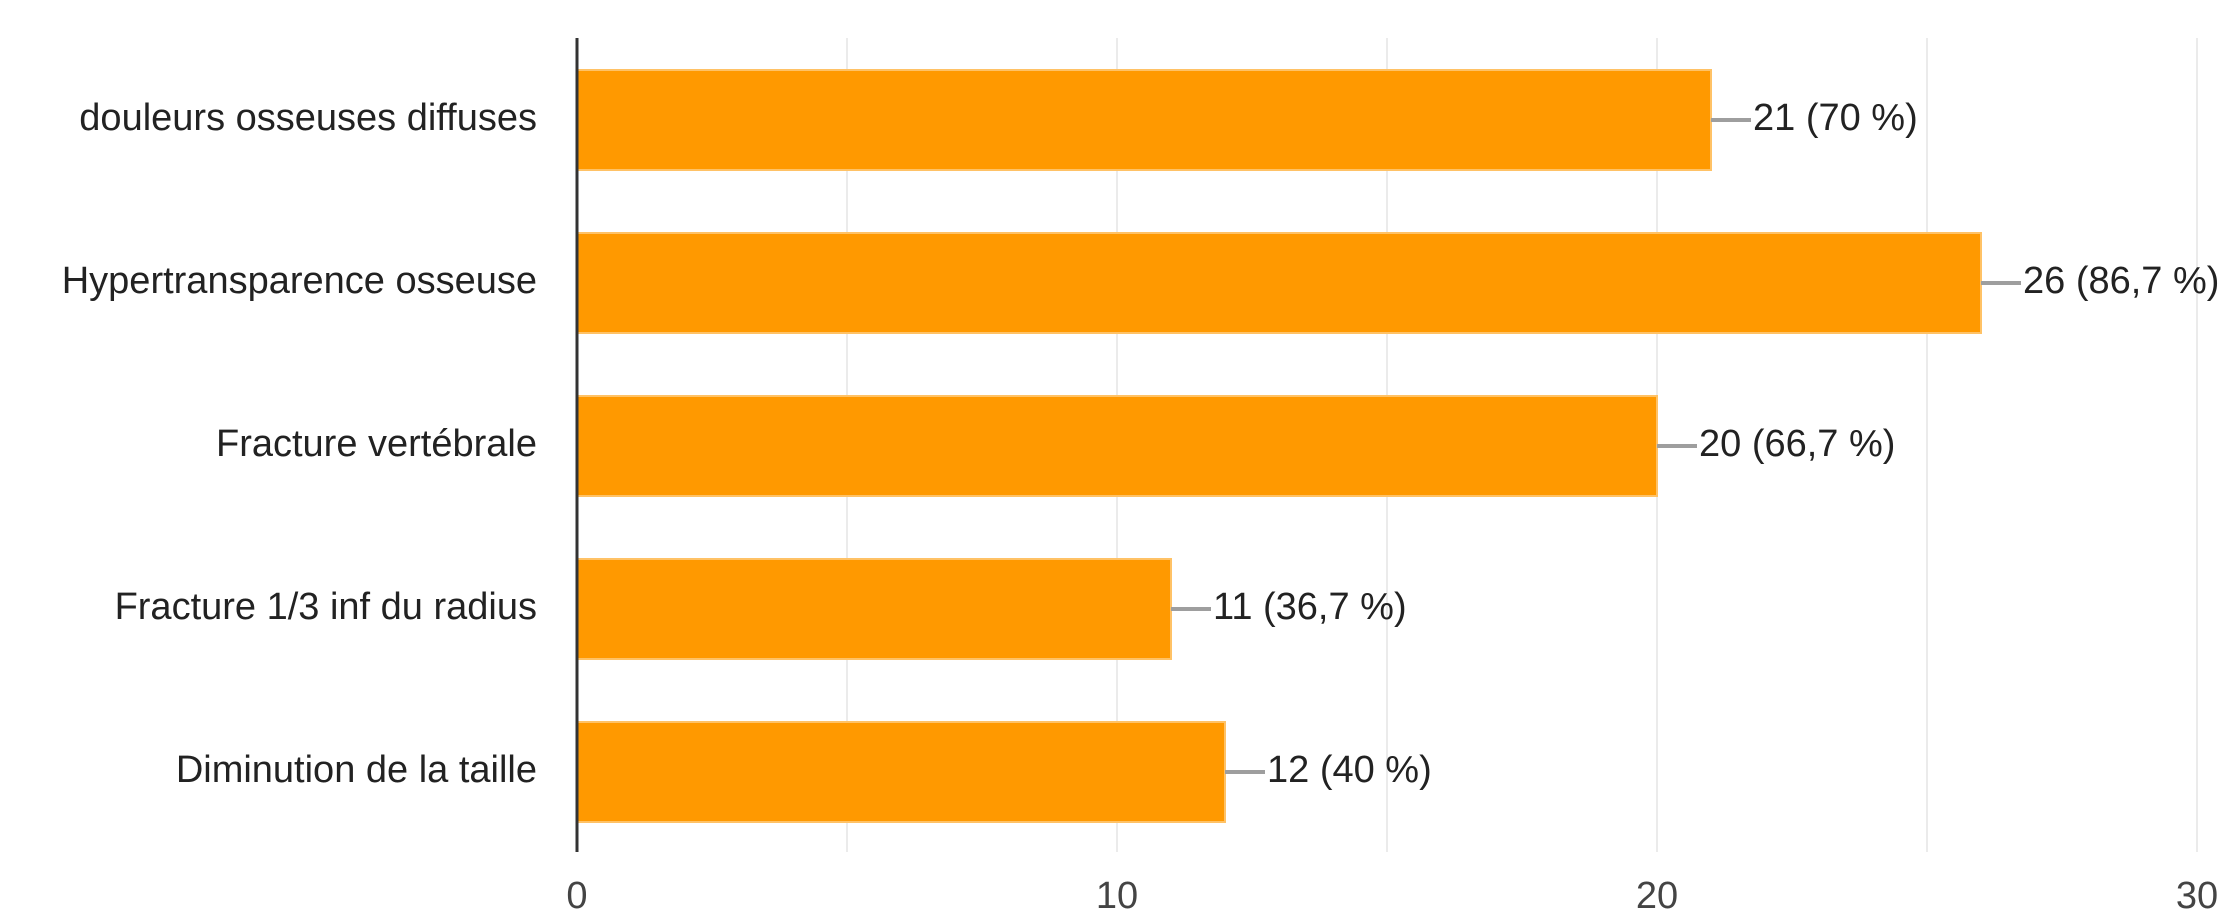 This screenshot has width=2228, height=918. Describe the element at coordinates (2197, 896) in the screenshot. I see `x-tick-label: 30` at that location.